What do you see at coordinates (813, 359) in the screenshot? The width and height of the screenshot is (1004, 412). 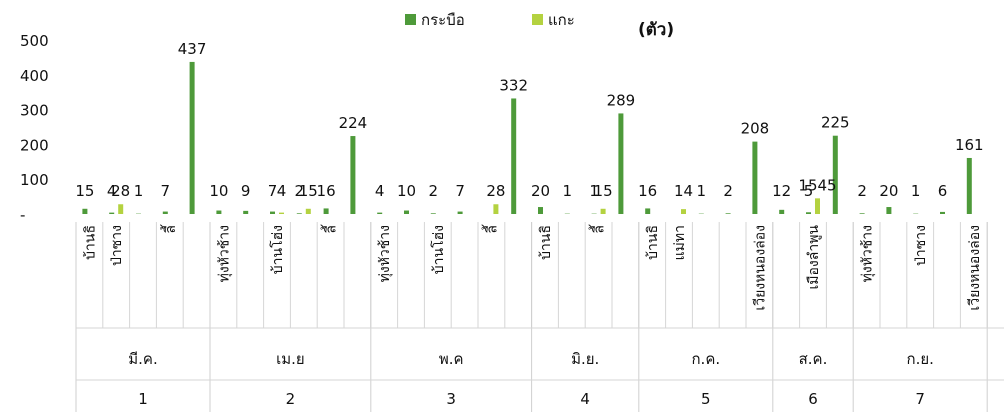 I see `month-label: ส.ค.` at bounding box center [813, 359].